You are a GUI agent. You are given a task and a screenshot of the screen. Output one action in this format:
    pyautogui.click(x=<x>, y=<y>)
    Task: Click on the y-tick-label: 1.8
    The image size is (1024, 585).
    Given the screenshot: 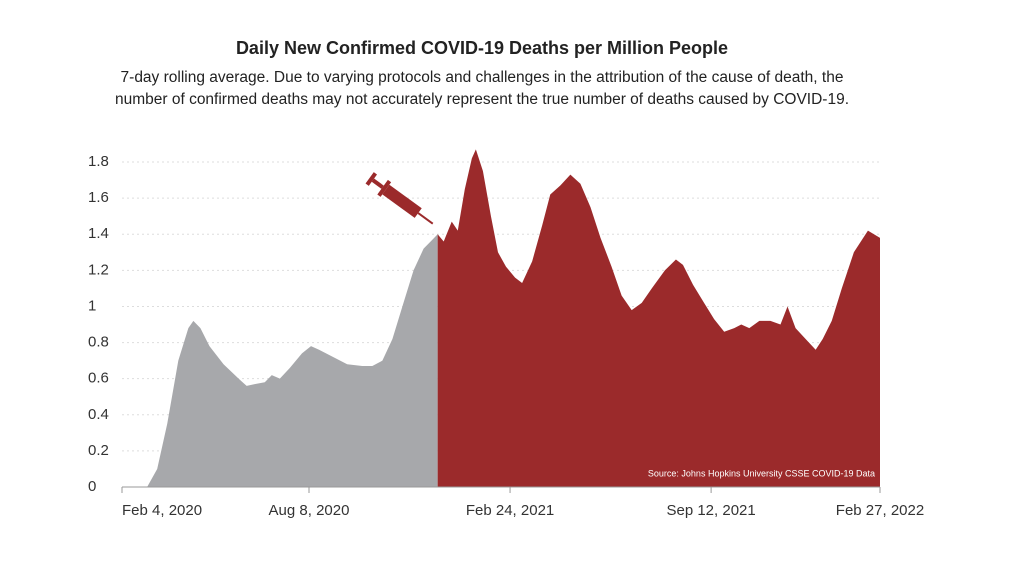 What is the action you would take?
    pyautogui.click(x=98, y=161)
    